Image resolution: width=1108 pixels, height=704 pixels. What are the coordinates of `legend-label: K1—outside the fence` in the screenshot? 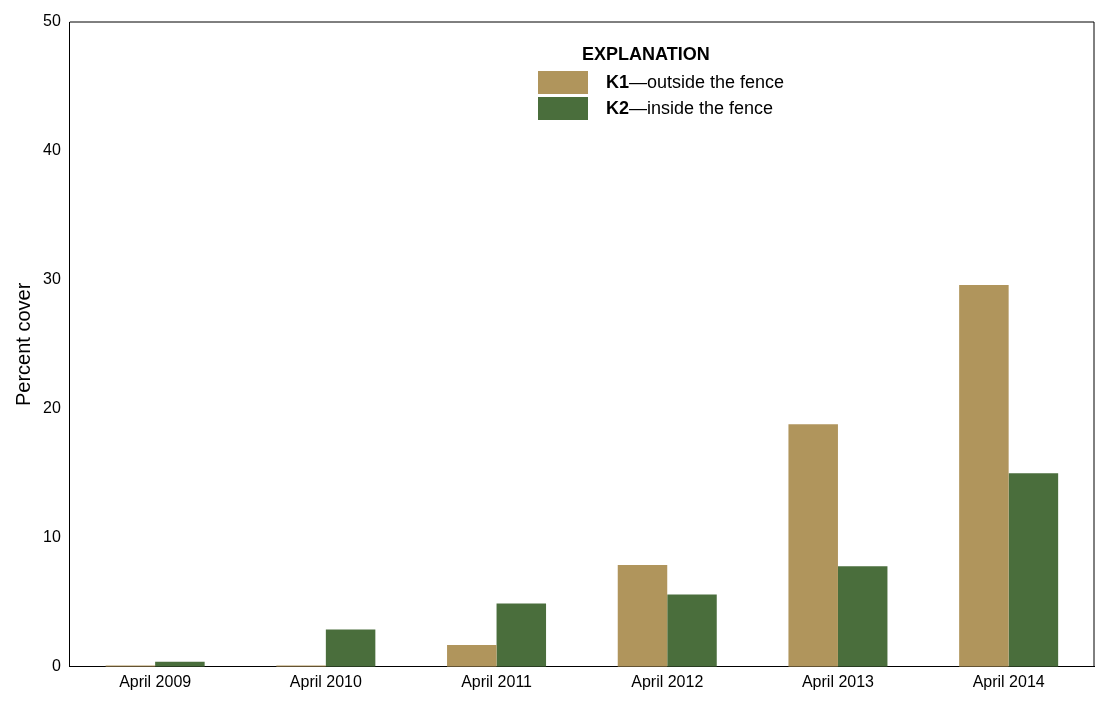 It's located at (695, 82).